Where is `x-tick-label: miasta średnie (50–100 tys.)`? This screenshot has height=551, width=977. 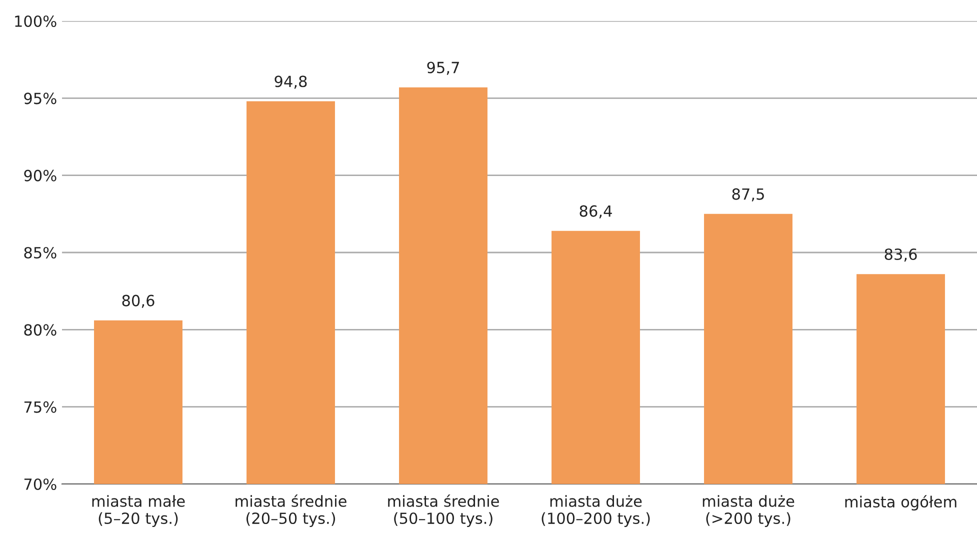
x-tick-label: miasta średnie (50–100 tys.) is located at coordinates (443, 511).